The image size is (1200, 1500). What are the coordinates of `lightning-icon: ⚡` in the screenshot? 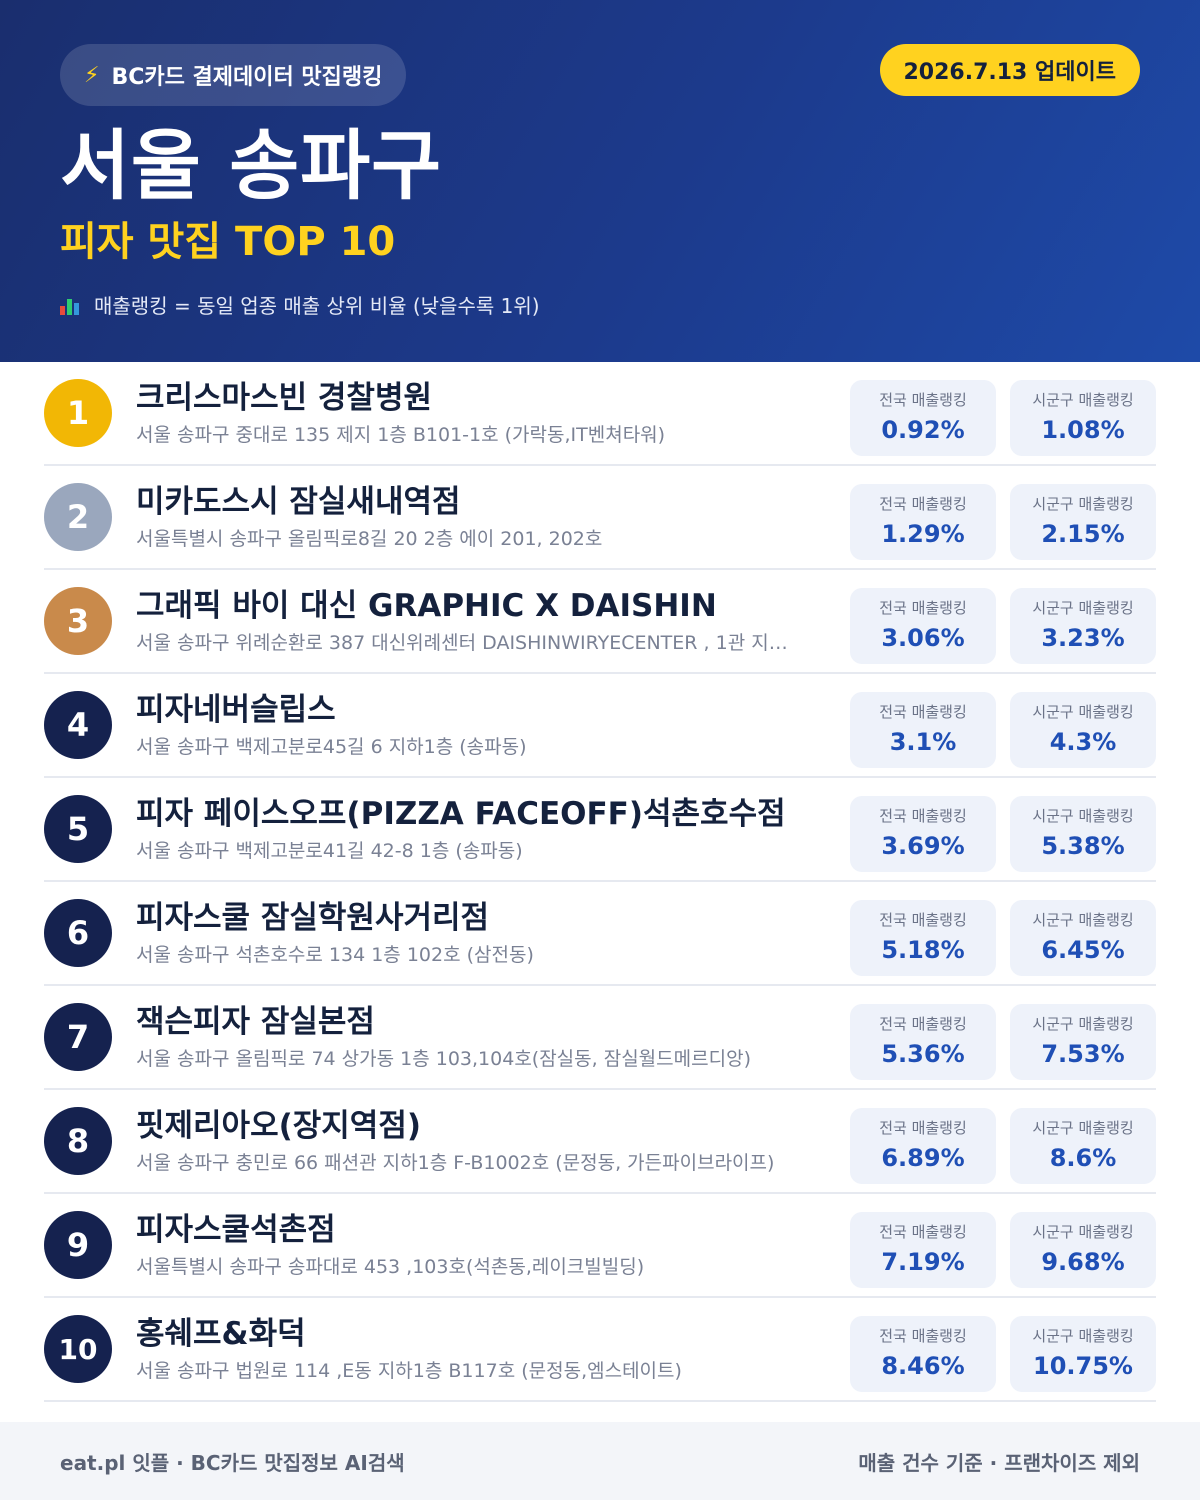 It's located at (92, 75).